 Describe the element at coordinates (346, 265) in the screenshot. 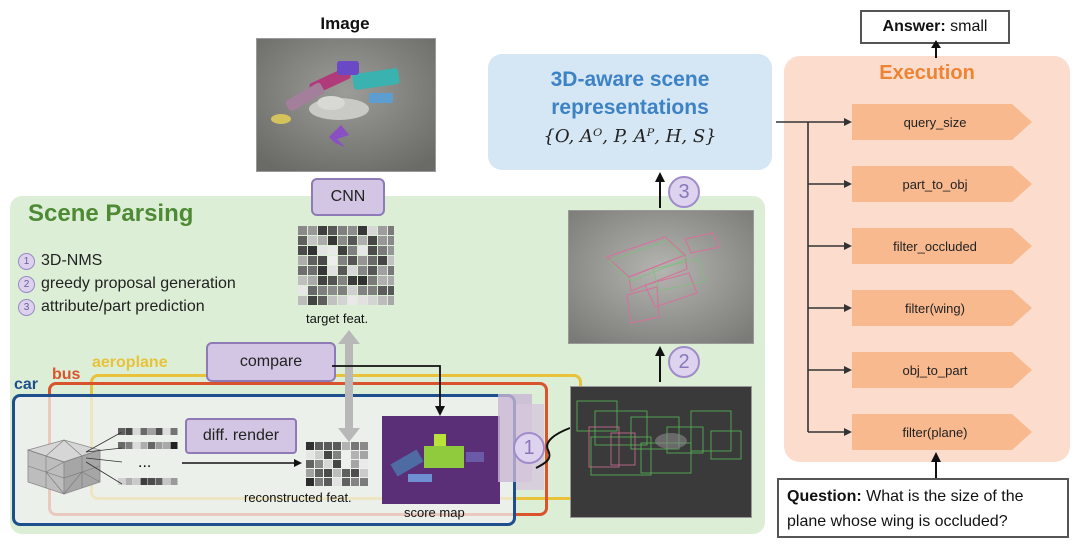

I see `target-feature-map` at that location.